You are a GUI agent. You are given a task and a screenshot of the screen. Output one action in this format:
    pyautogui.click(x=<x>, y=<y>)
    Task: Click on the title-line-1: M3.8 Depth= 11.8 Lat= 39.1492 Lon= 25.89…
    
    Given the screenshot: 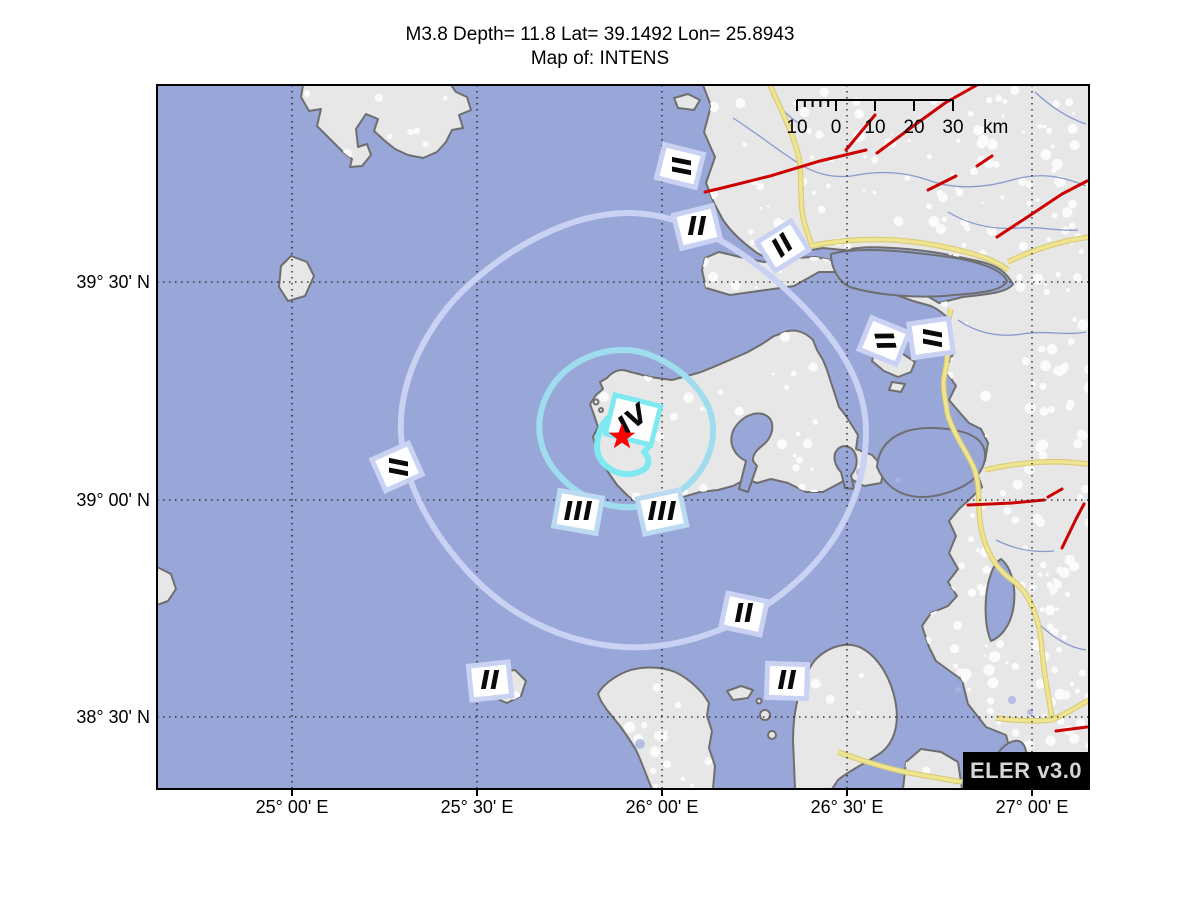 What is the action you would take?
    pyautogui.click(x=600, y=34)
    